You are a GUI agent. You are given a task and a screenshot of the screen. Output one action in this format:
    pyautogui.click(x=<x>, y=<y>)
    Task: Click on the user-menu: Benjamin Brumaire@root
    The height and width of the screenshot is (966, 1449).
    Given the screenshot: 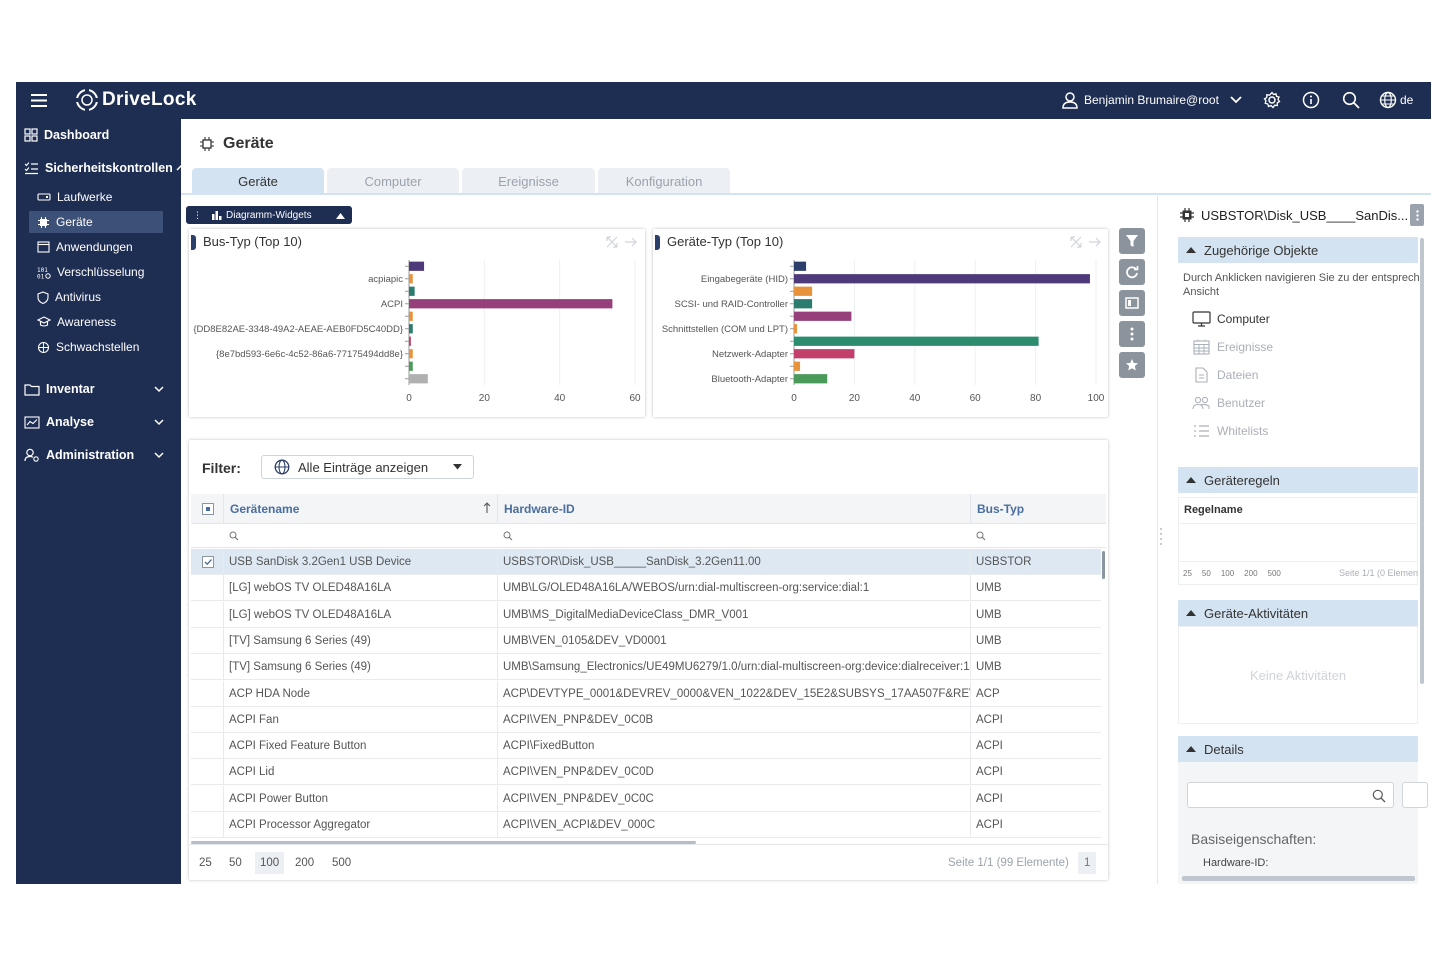 What is the action you would take?
    pyautogui.click(x=1152, y=100)
    